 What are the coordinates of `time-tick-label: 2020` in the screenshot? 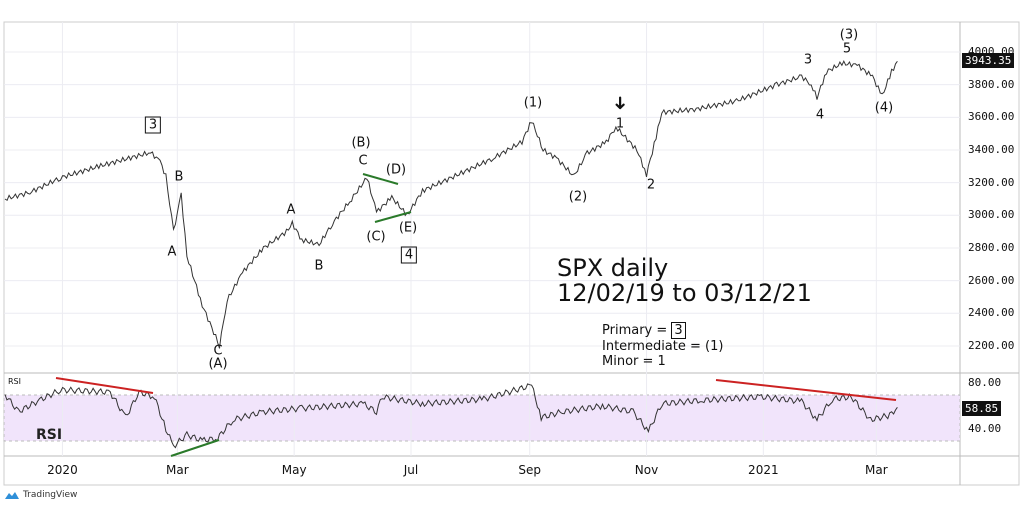 It's located at (62, 470).